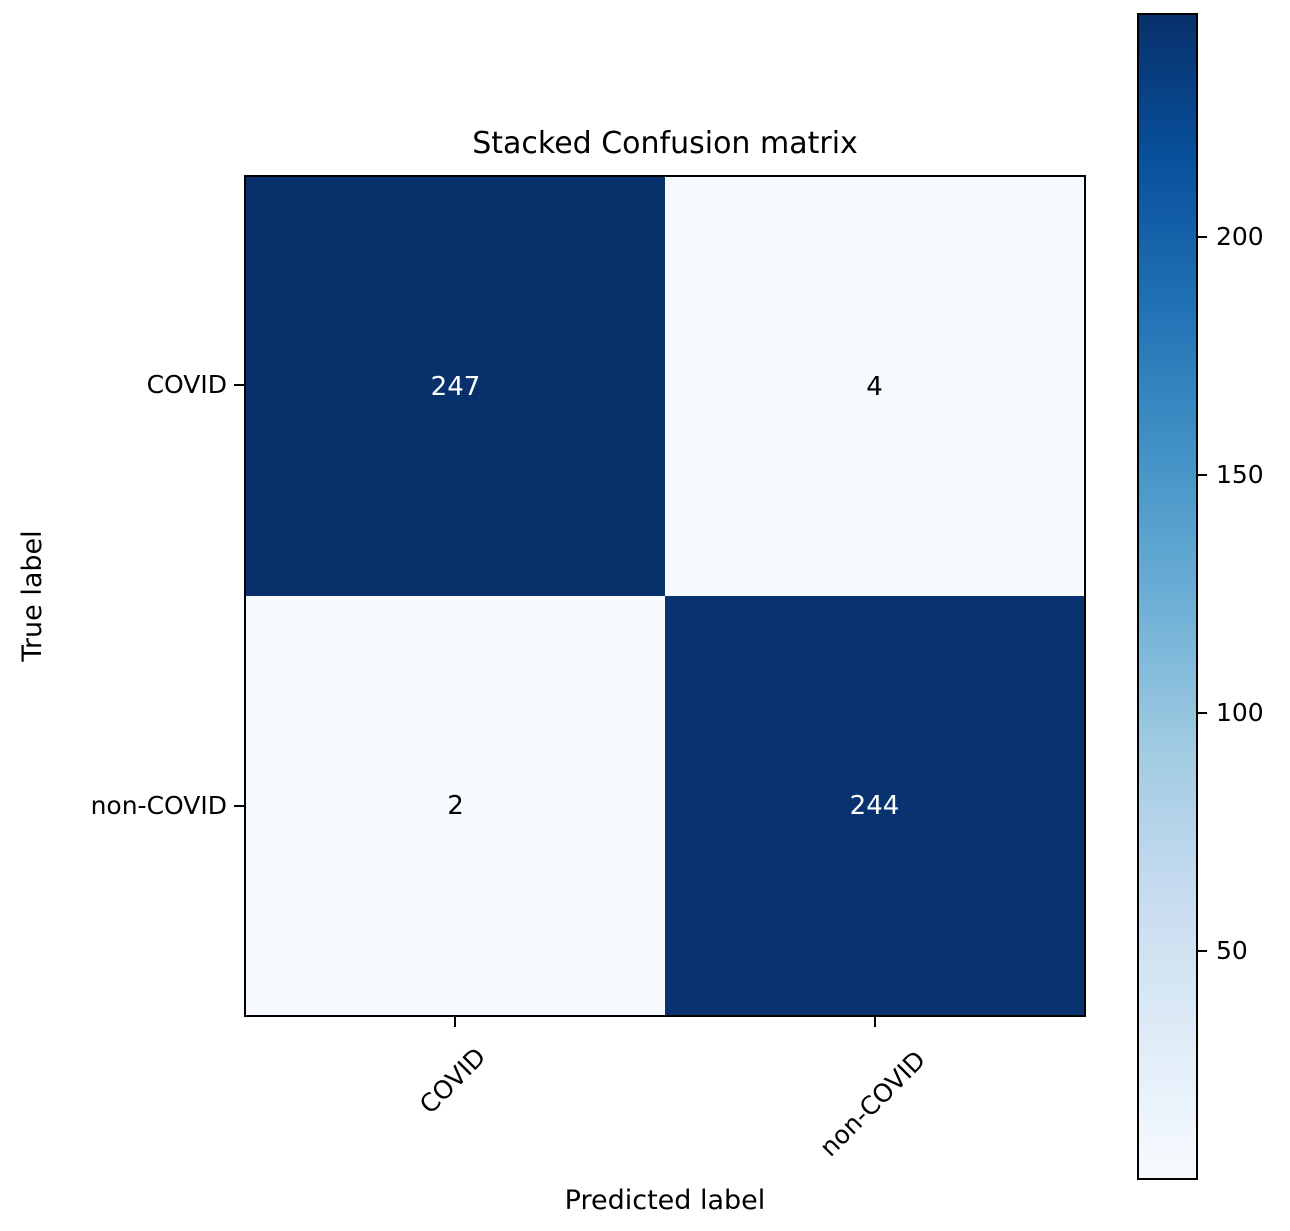 Image resolution: width=1290 pixels, height=1231 pixels. I want to click on x-tick-label-noncovid: non-COVID, so click(873, 1104).